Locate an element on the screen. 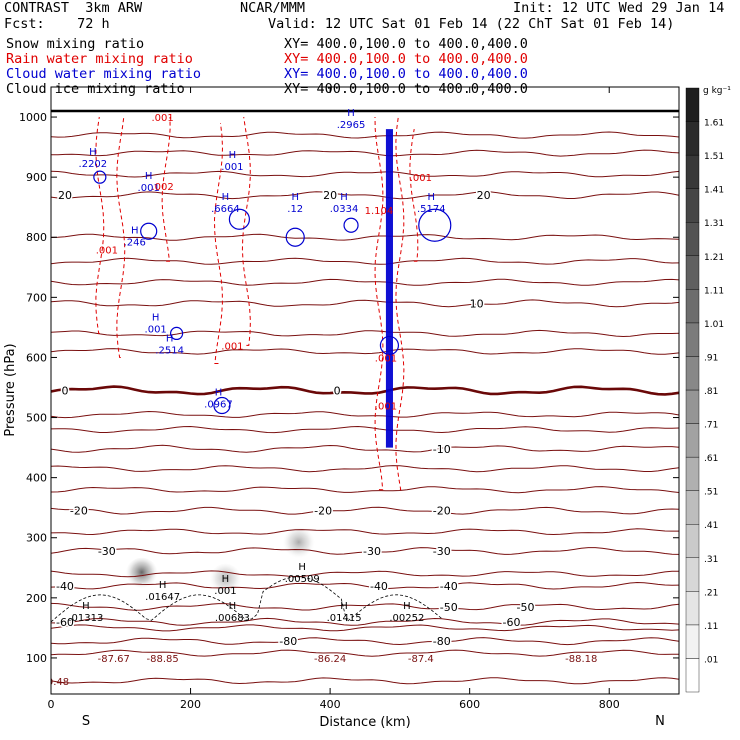 The width and height of the screenshot is (740, 740). rain-value-label: 1.104 is located at coordinates (379, 211).